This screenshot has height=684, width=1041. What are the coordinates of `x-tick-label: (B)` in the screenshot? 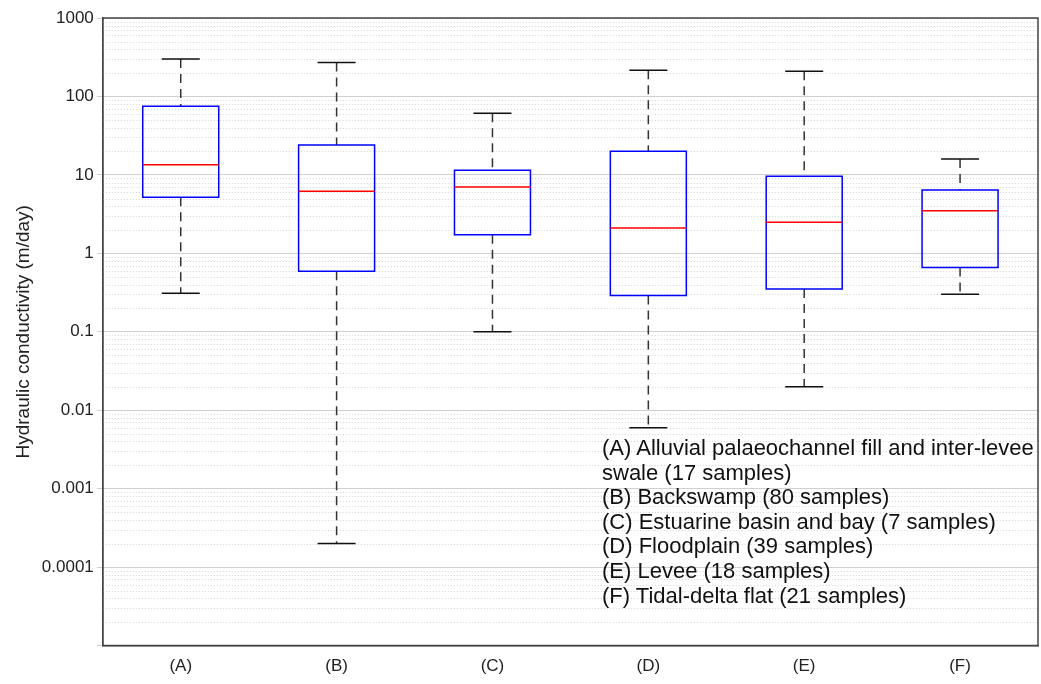 It's located at (336, 666).